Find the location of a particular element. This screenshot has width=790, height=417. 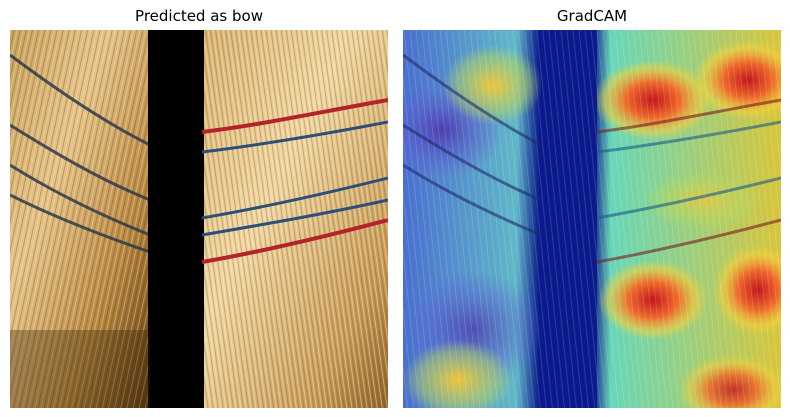

left-panel-title: Predicted as bow is located at coordinates (199, 16).